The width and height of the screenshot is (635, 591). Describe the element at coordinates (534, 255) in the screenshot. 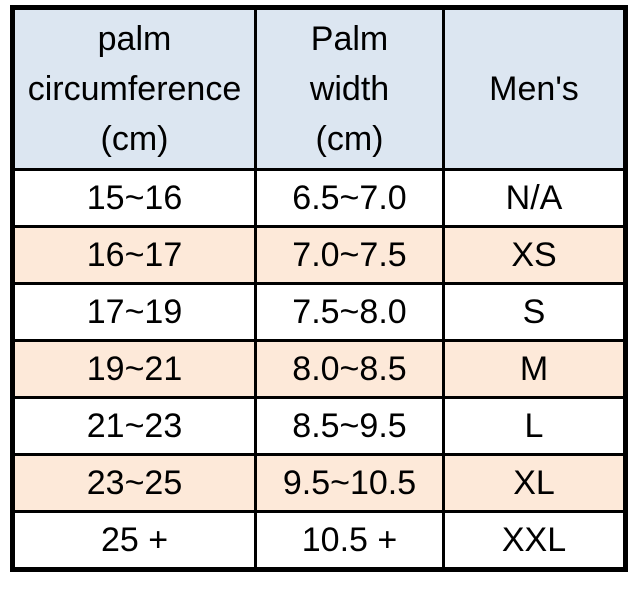

I see `cell-mens-size: XS` at that location.